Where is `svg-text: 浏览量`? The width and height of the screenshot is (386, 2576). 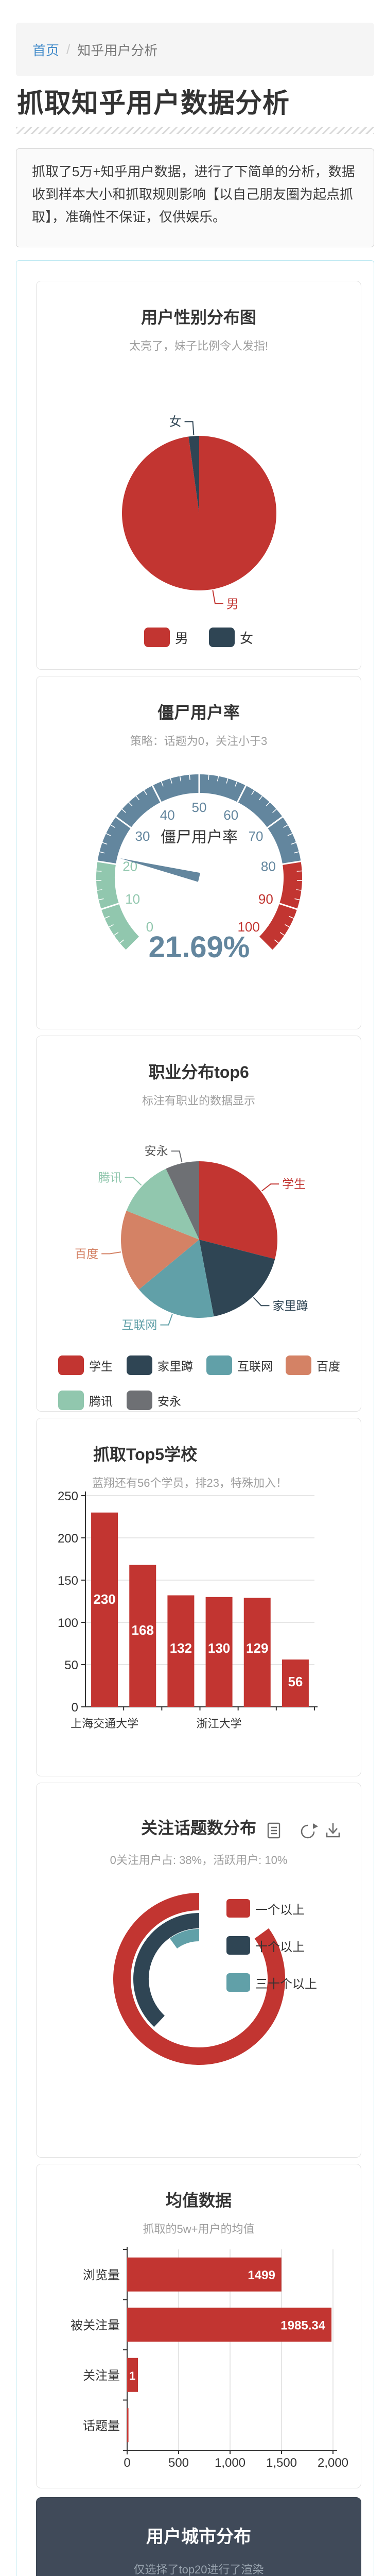 svg-text: 浏览量 is located at coordinates (102, 2275).